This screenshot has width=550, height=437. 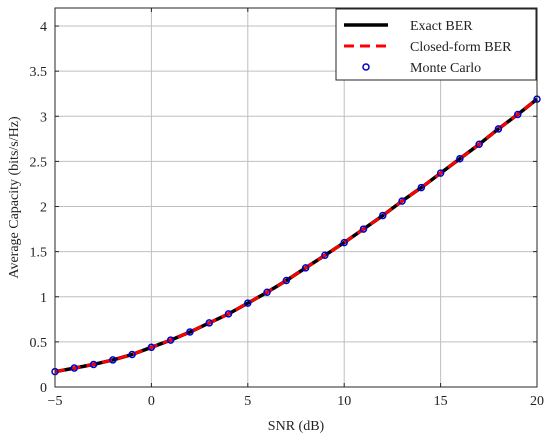 What do you see at coordinates (344, 401) in the screenshot?
I see `x-tick-label-10: 10` at bounding box center [344, 401].